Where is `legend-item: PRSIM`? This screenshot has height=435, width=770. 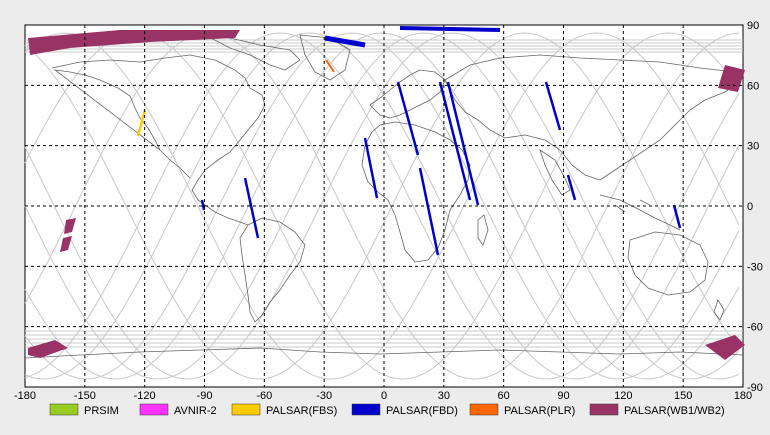
legend-item: PRSIM is located at coordinates (84, 410).